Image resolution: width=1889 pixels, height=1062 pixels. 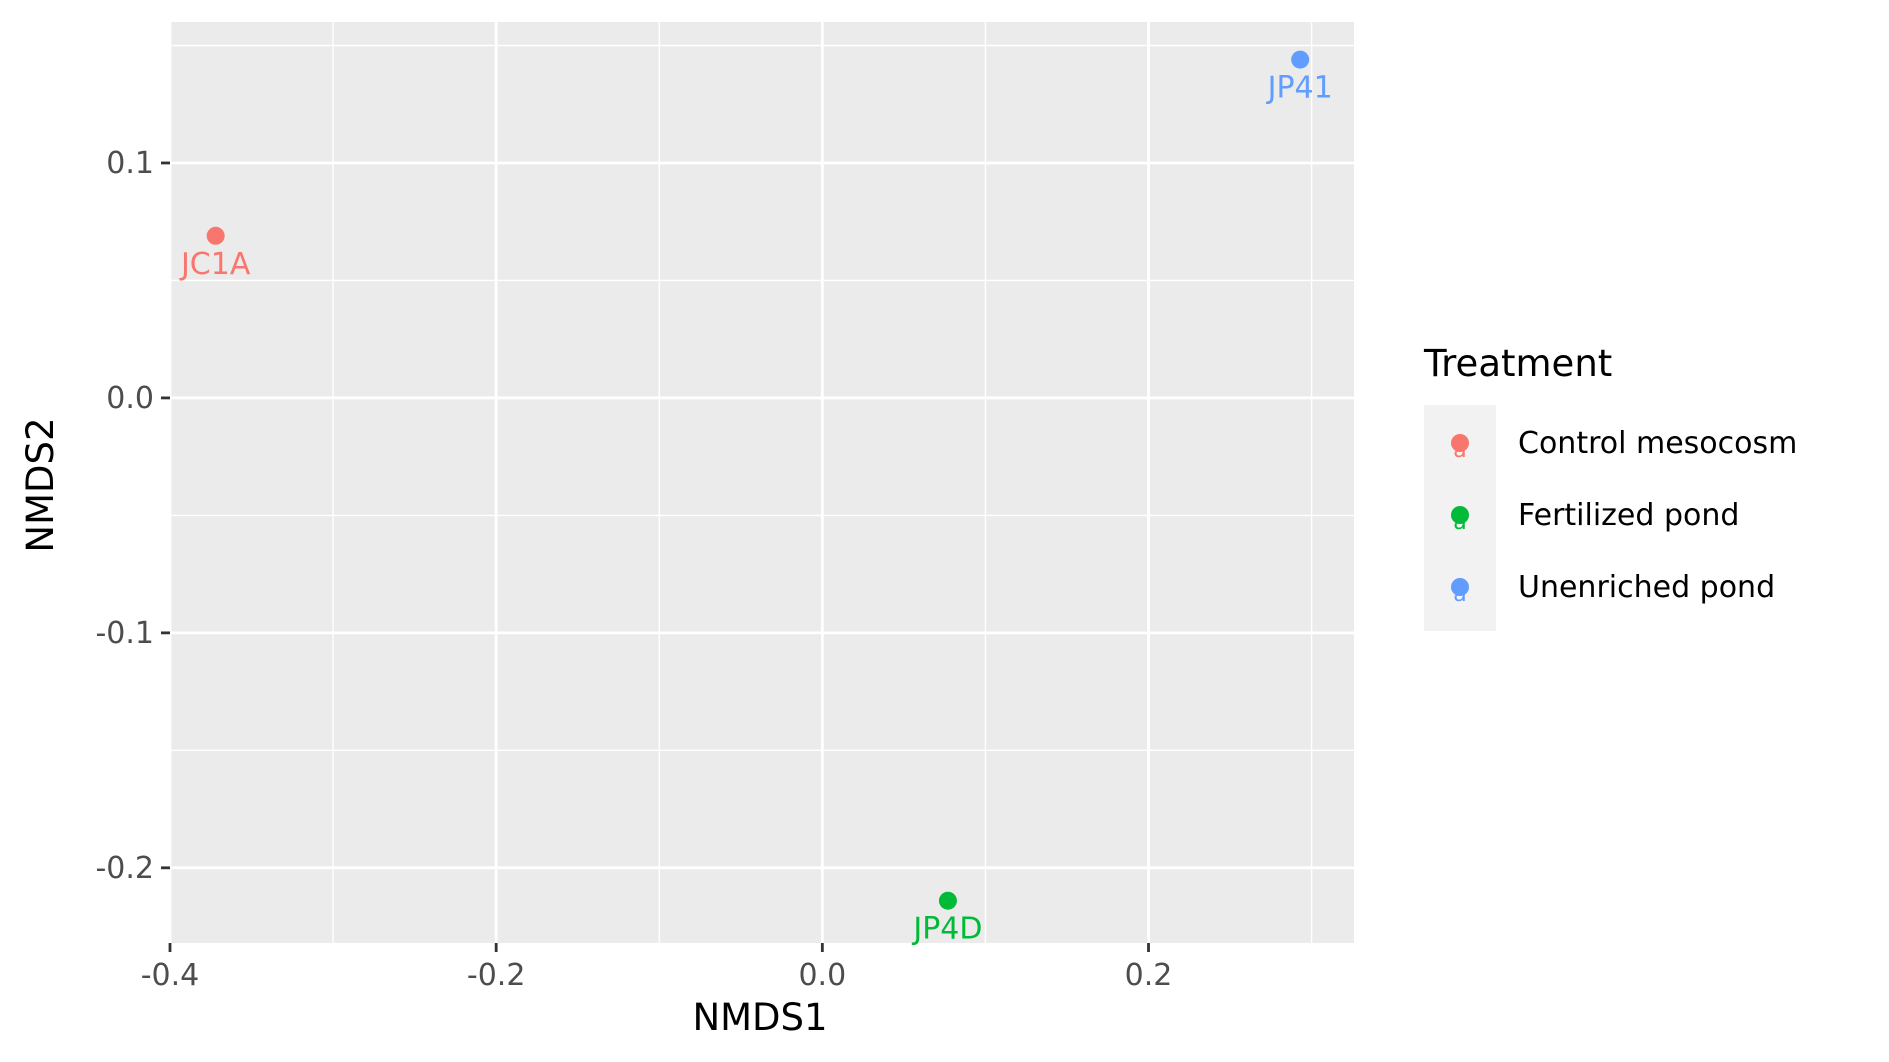 I want to click on x-tick-label: -0.2, so click(x=496, y=975).